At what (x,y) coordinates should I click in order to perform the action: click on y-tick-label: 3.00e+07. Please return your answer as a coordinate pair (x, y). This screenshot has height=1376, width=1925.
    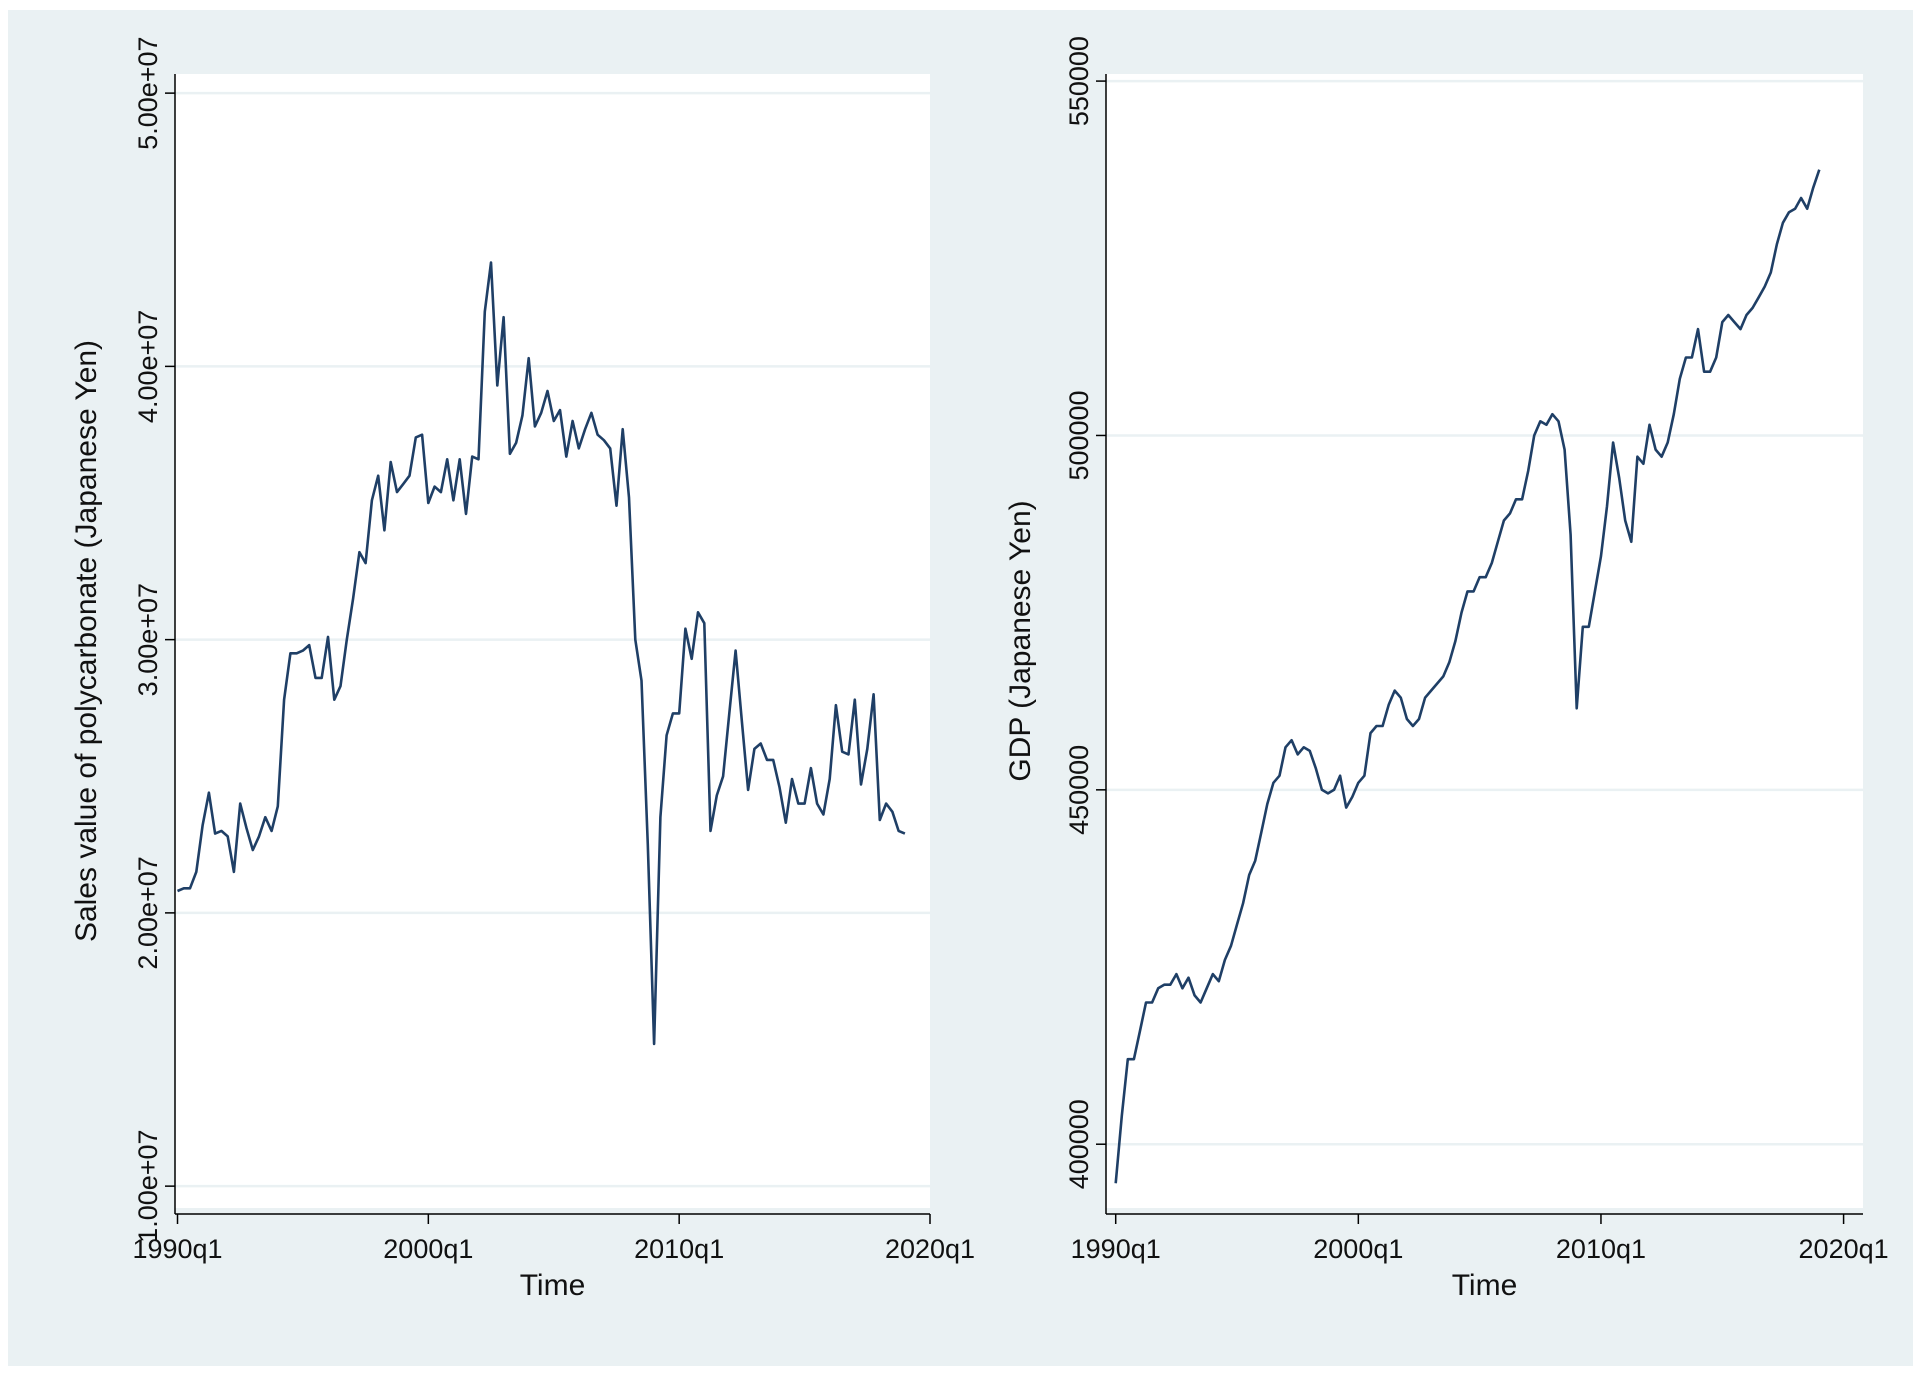
    Looking at the image, I should click on (148, 639).